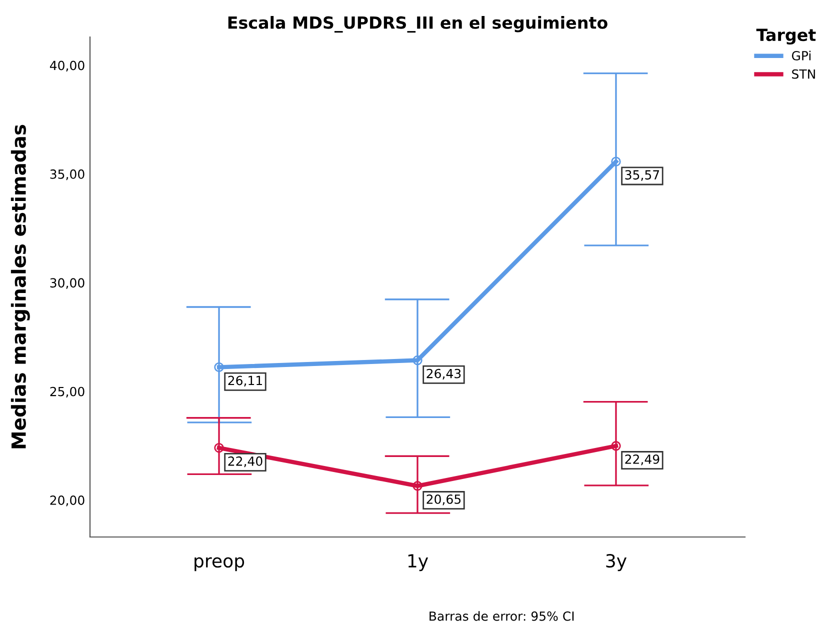 The image size is (836, 636). Describe the element at coordinates (245, 381) in the screenshot. I see `data-label: 26,11` at that location.